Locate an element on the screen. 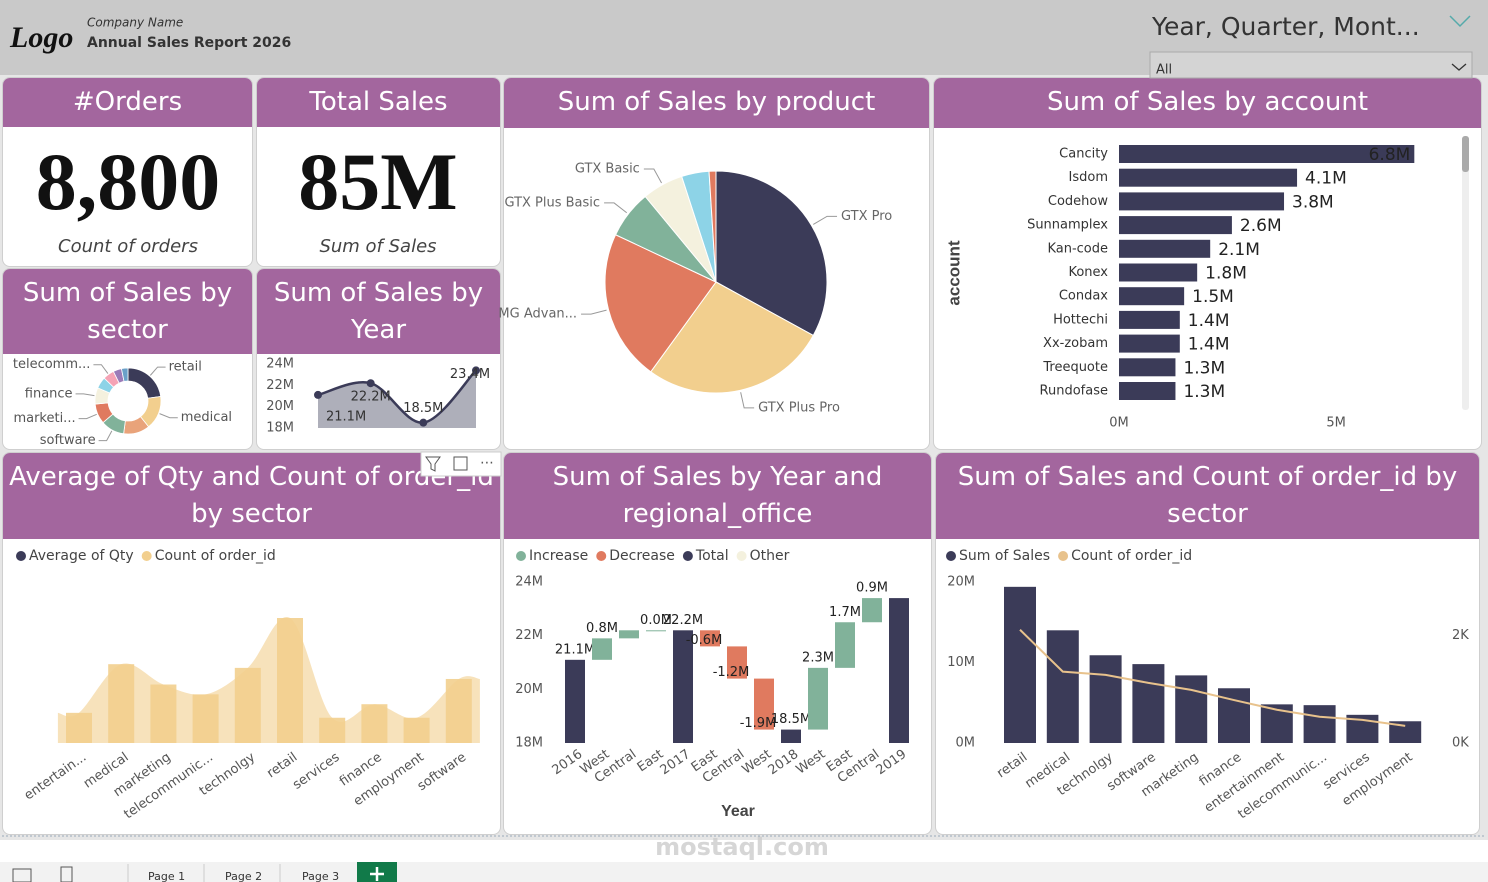  data-label: 22.2M is located at coordinates (683, 620).